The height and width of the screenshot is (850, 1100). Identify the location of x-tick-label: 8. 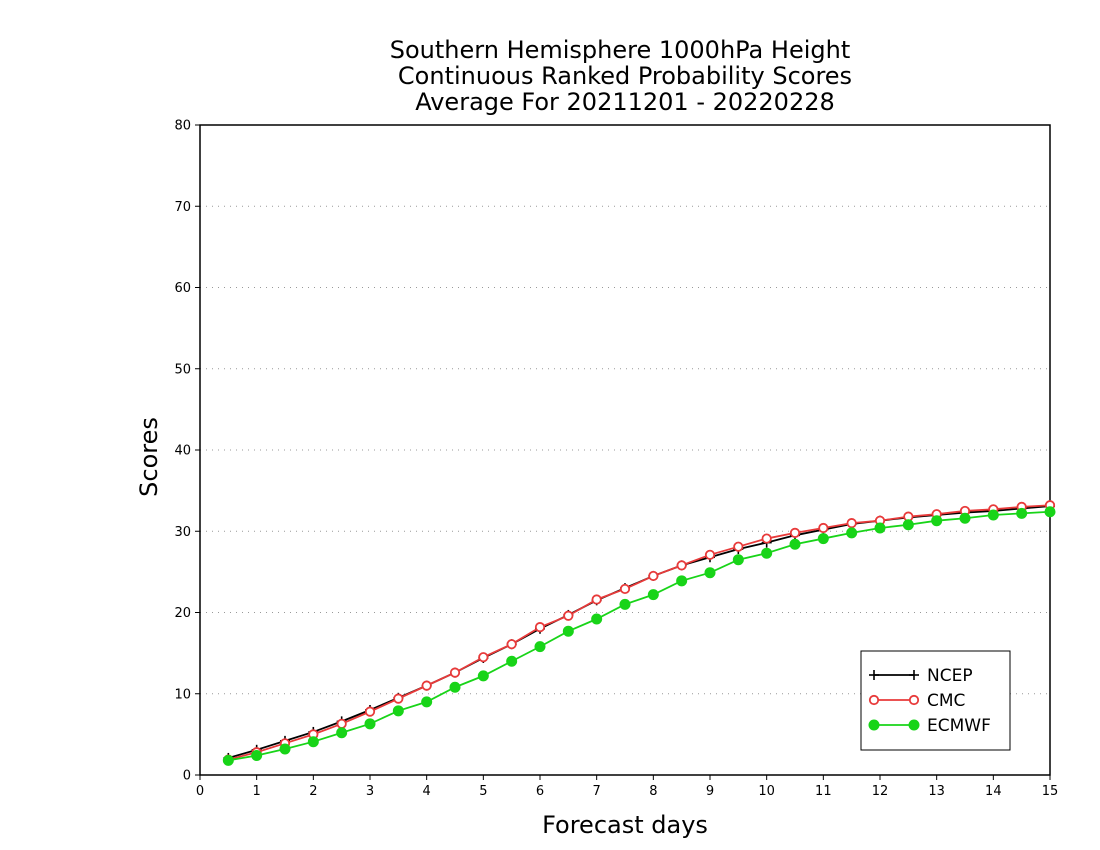
(653, 791).